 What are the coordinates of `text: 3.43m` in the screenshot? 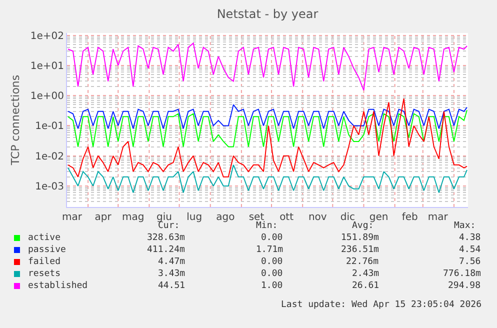 It's located at (172, 274).